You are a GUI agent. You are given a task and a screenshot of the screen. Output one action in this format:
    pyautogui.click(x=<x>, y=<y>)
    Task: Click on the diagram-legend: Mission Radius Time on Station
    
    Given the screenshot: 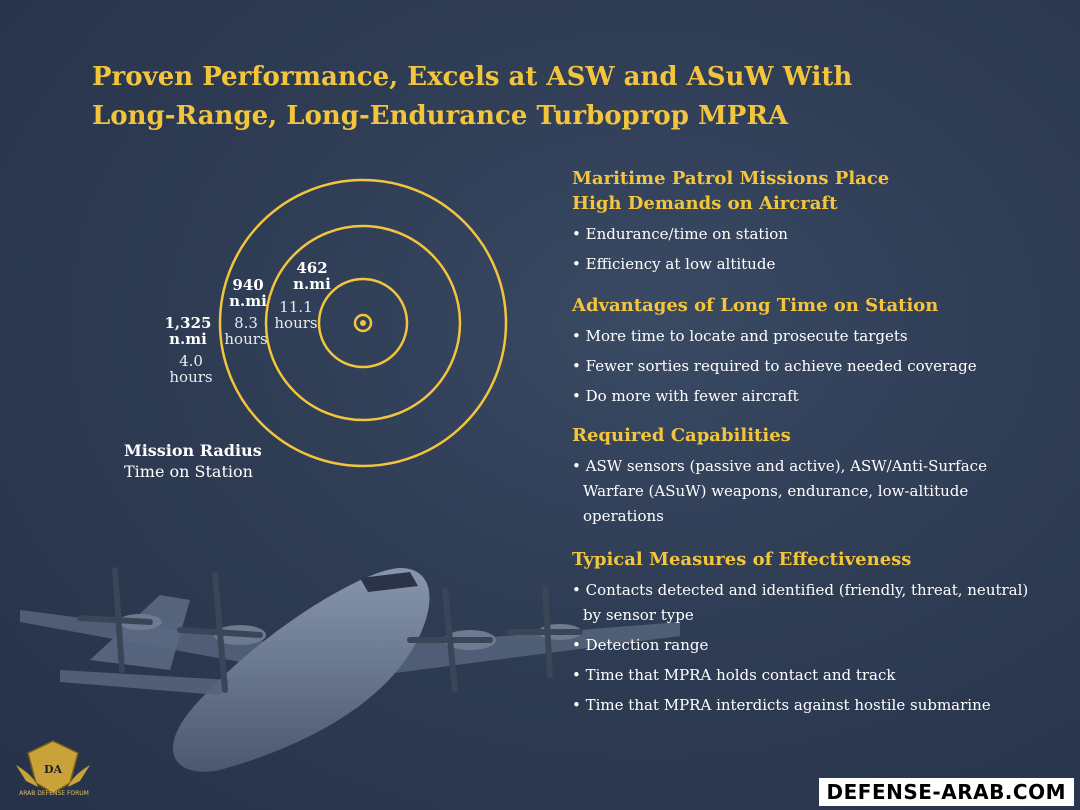 What is the action you would take?
    pyautogui.click(x=193, y=461)
    